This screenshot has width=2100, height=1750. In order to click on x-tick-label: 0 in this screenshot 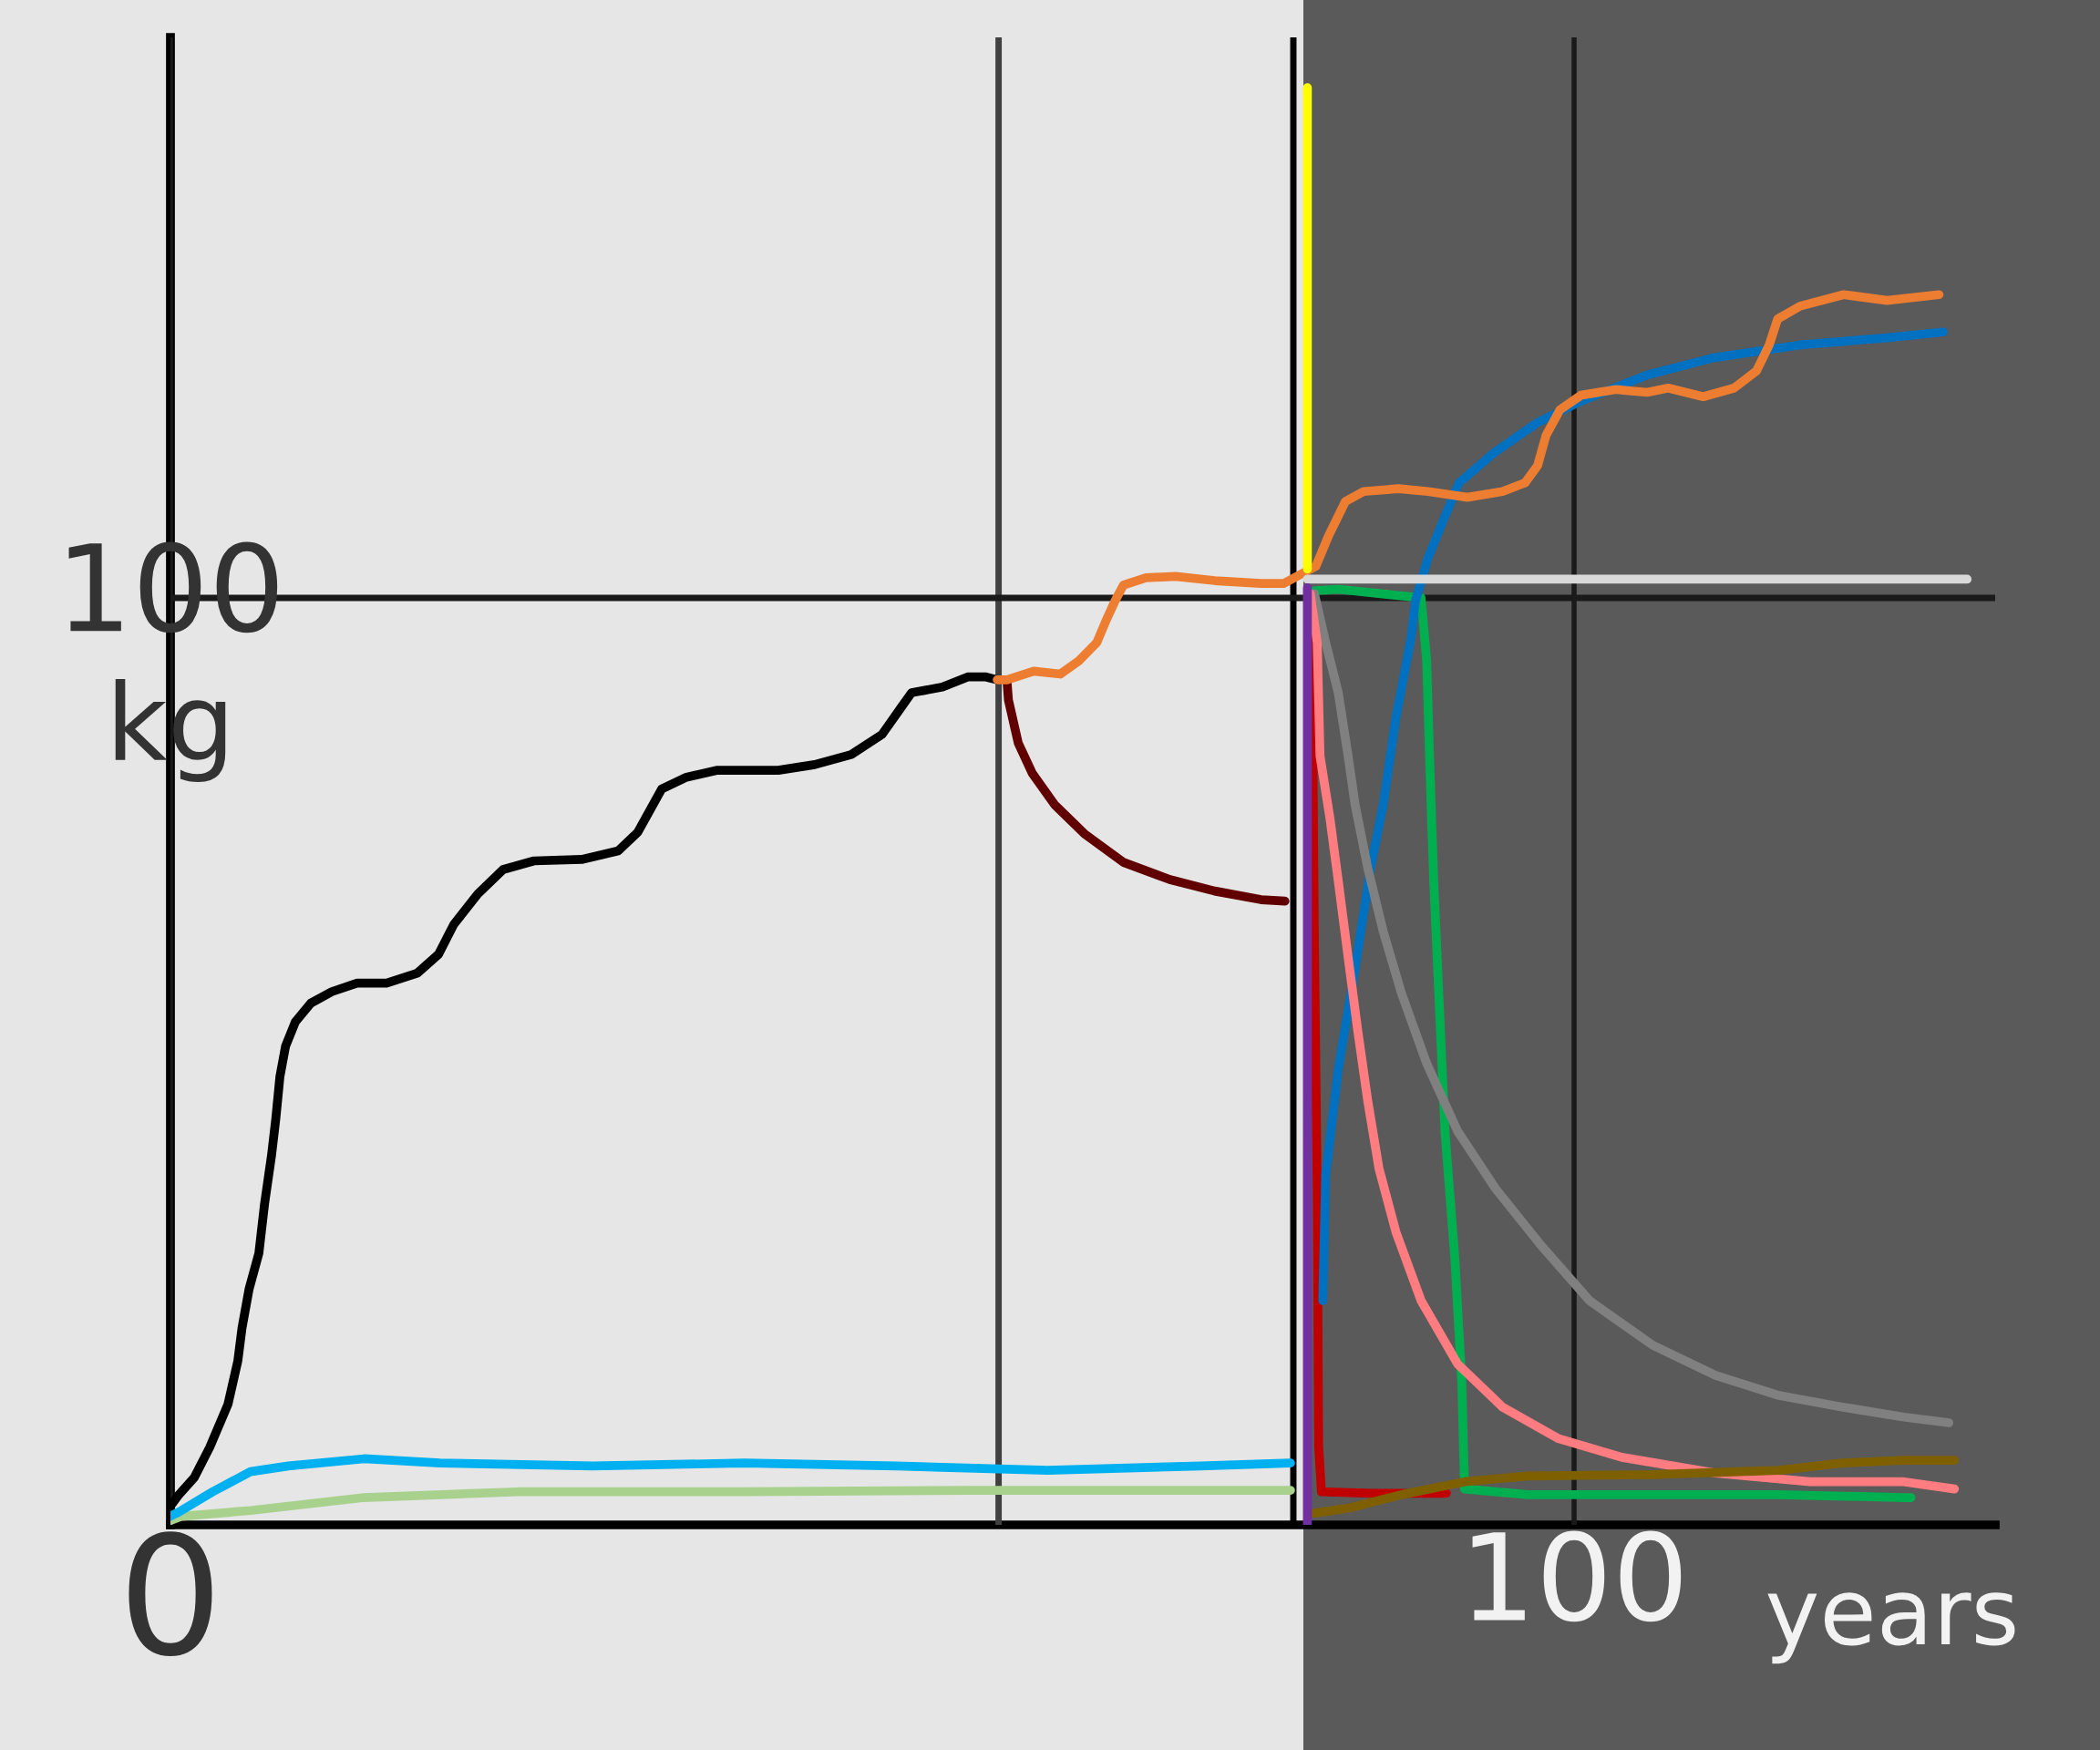, I will do `click(171, 1594)`.